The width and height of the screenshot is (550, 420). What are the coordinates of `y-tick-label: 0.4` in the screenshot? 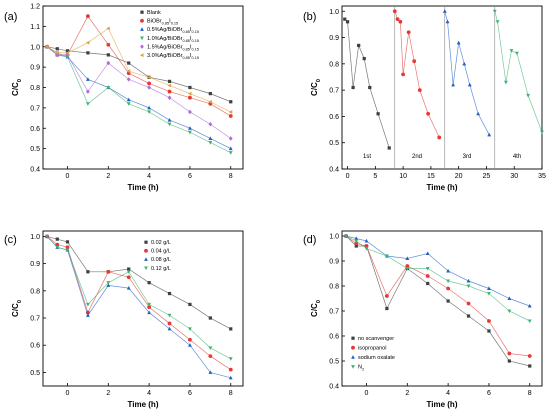 It's located at (334, 170).